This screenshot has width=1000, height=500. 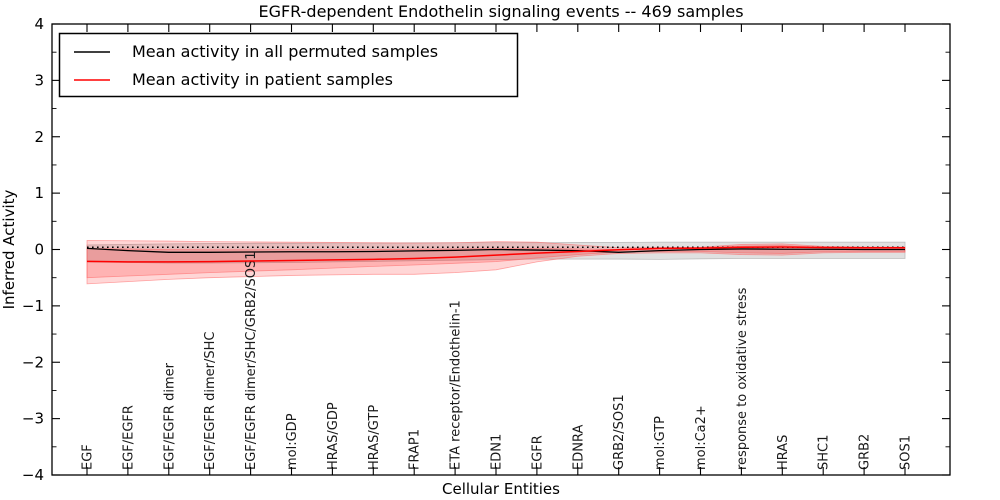 I want to click on data-lines, so click(x=495, y=254).